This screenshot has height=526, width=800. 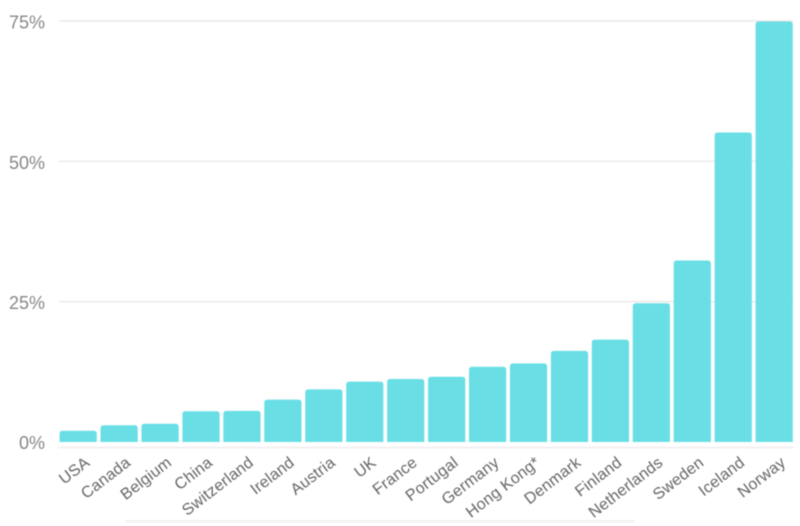 I want to click on svg-text: 25%, so click(x=27, y=303).